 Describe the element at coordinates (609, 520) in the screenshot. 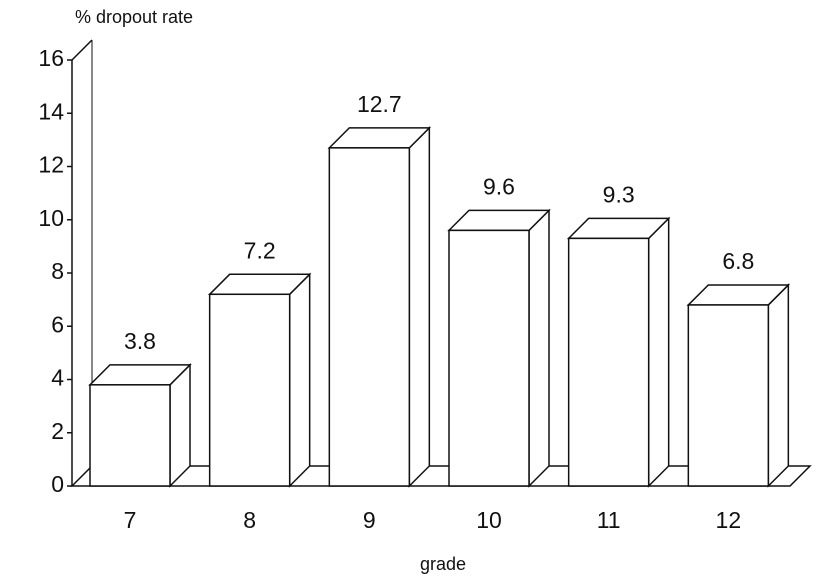

I see `x-tick-label: 11` at that location.